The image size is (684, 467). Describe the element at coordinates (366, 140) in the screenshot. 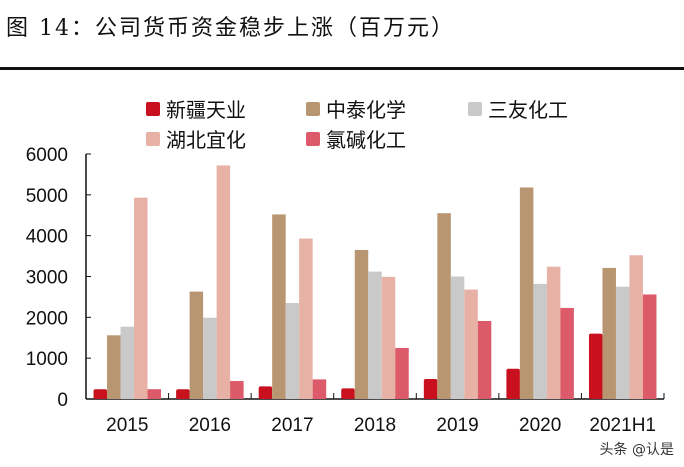

I see `legend-label: 氯碱化工` at that location.